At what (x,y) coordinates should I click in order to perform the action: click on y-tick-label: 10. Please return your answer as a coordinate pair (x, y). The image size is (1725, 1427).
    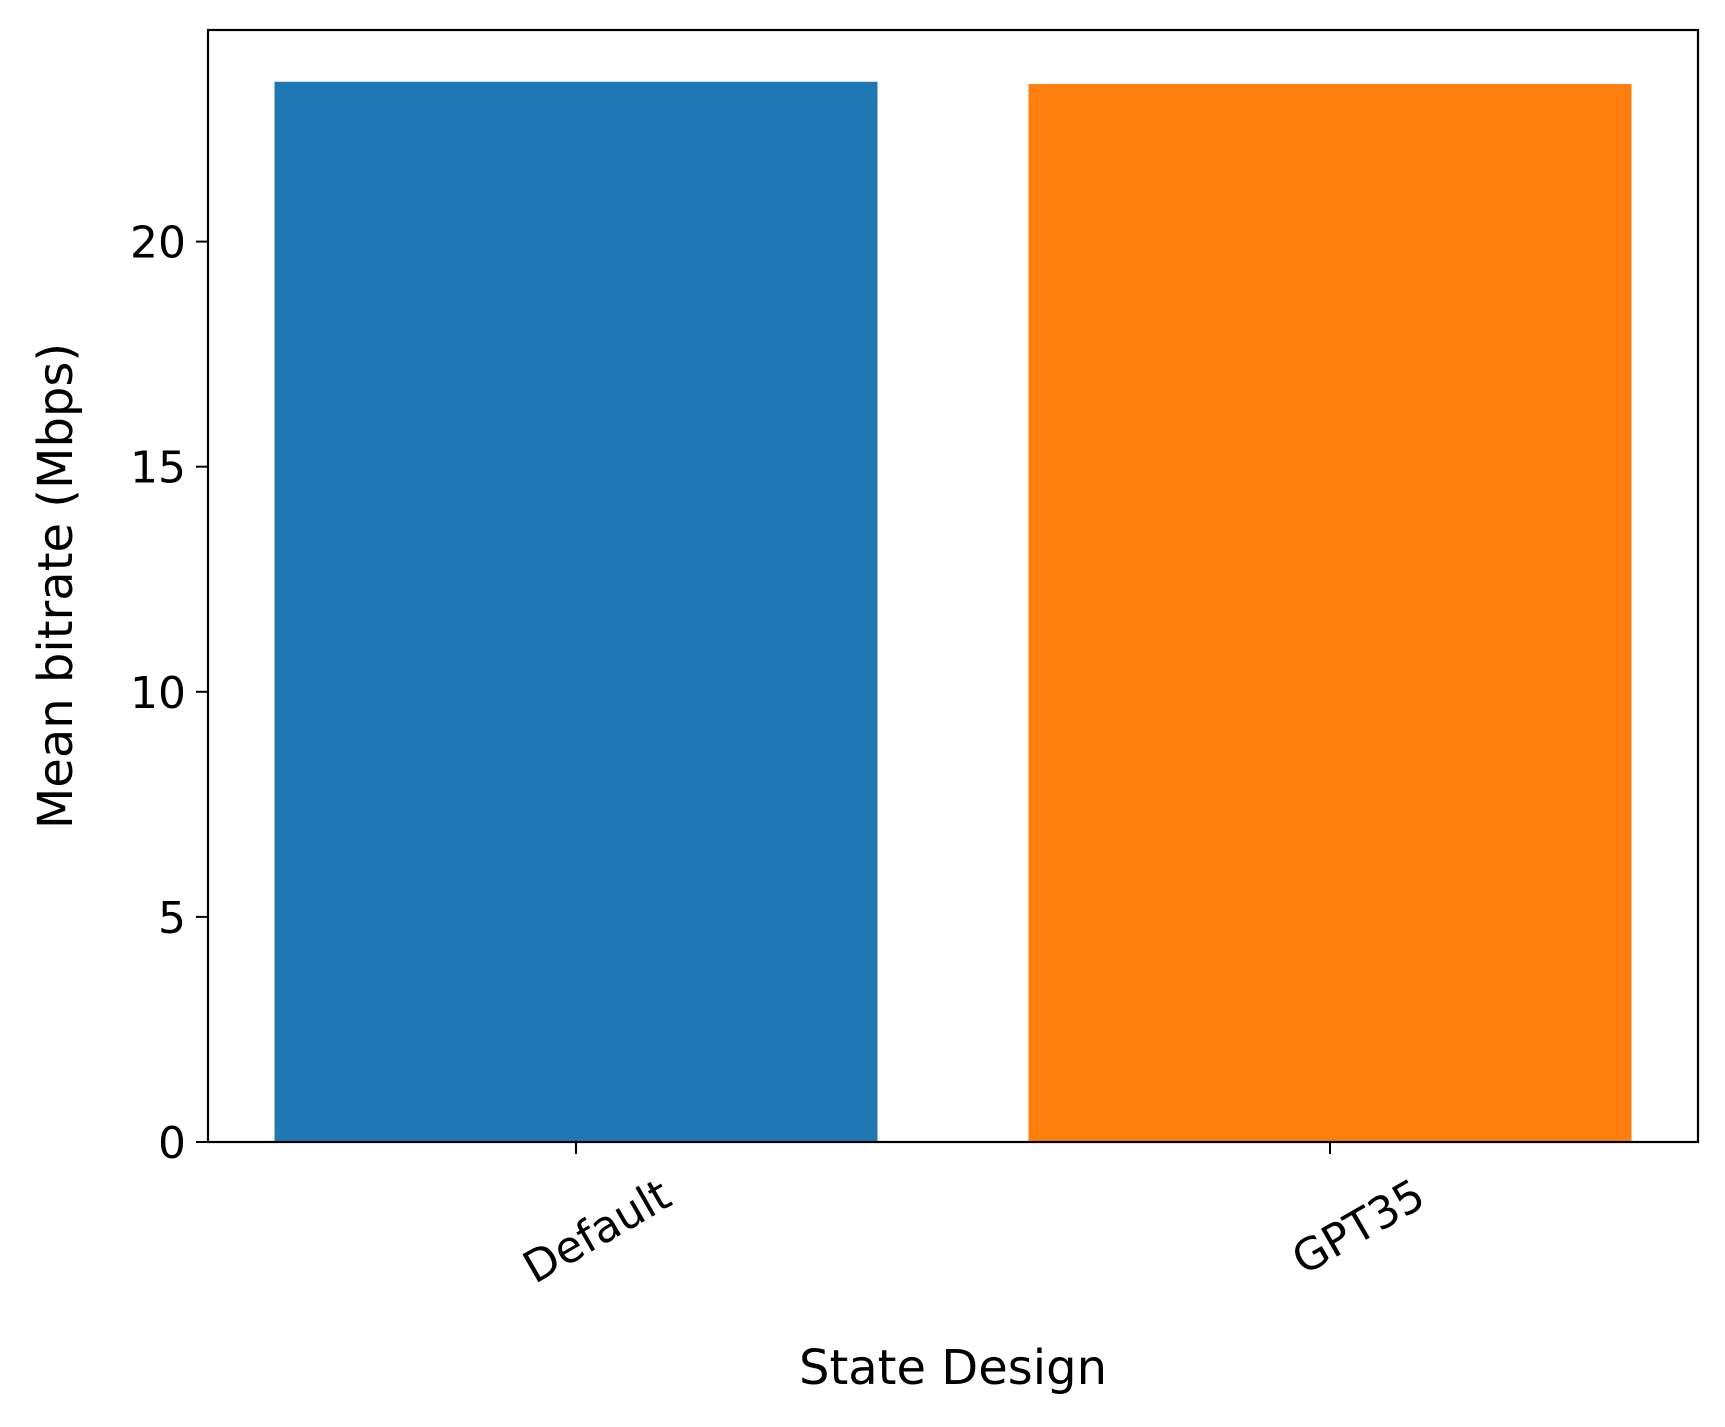
    Looking at the image, I should click on (158, 693).